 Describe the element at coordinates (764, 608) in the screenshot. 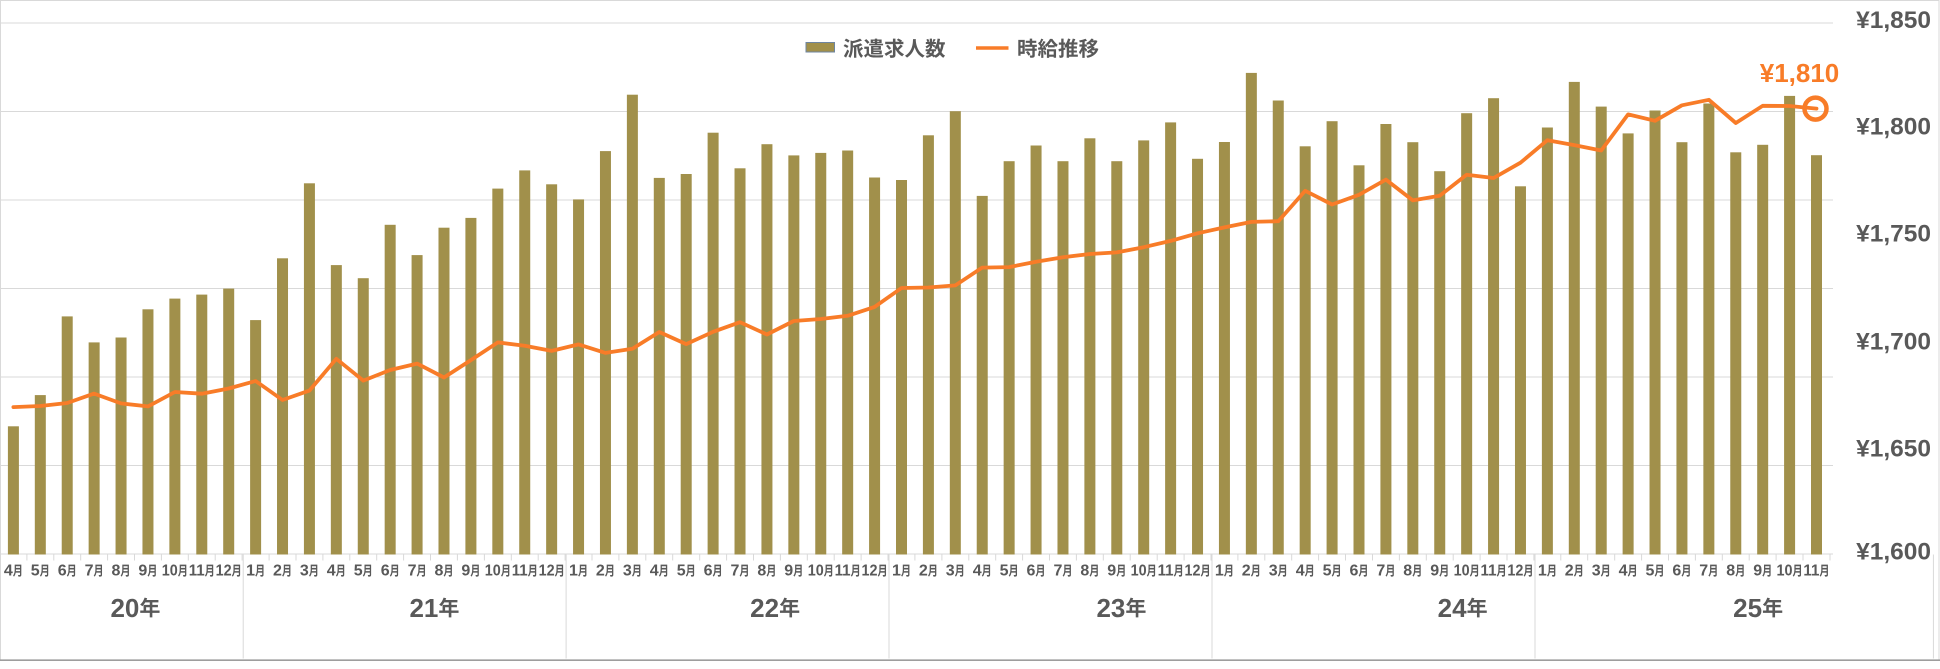

I see `svg-text: 22` at that location.